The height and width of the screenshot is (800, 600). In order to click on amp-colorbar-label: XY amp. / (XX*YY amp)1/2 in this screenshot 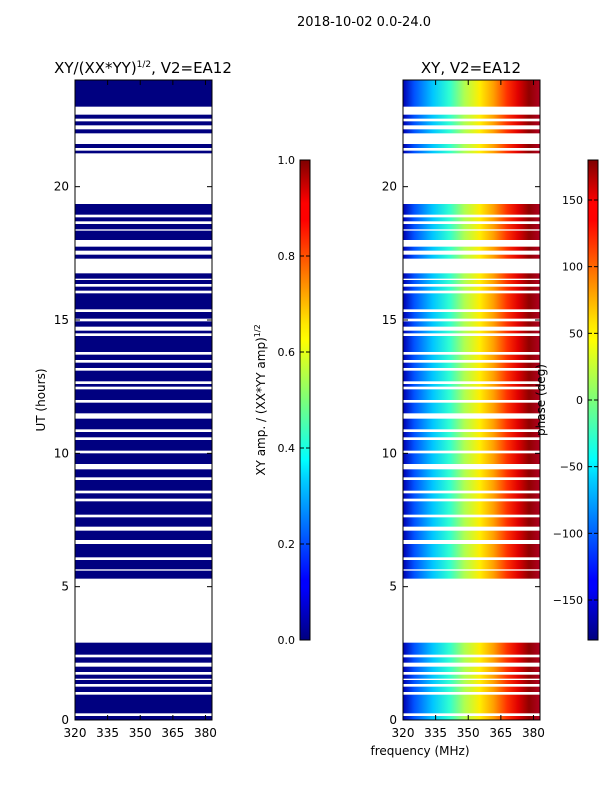, I will do `click(260, 399)`.